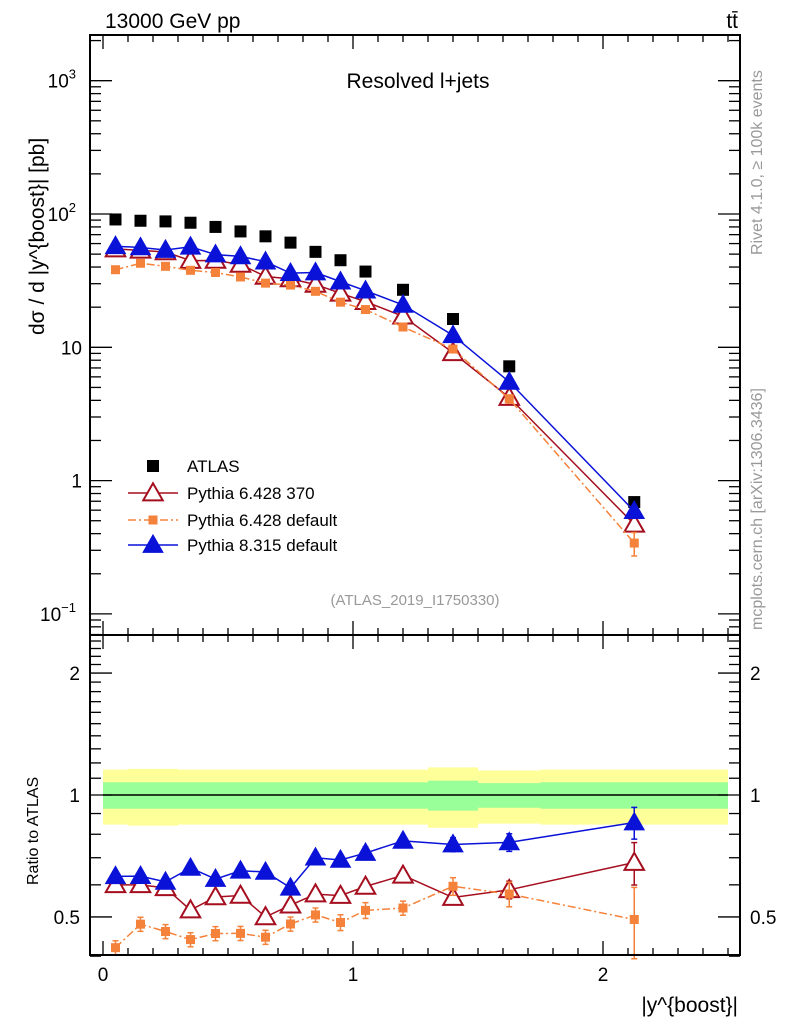 The image size is (786, 1024). What do you see at coordinates (763, 918) in the screenshot?
I see `ratio-tick-label-right: 0.5` at bounding box center [763, 918].